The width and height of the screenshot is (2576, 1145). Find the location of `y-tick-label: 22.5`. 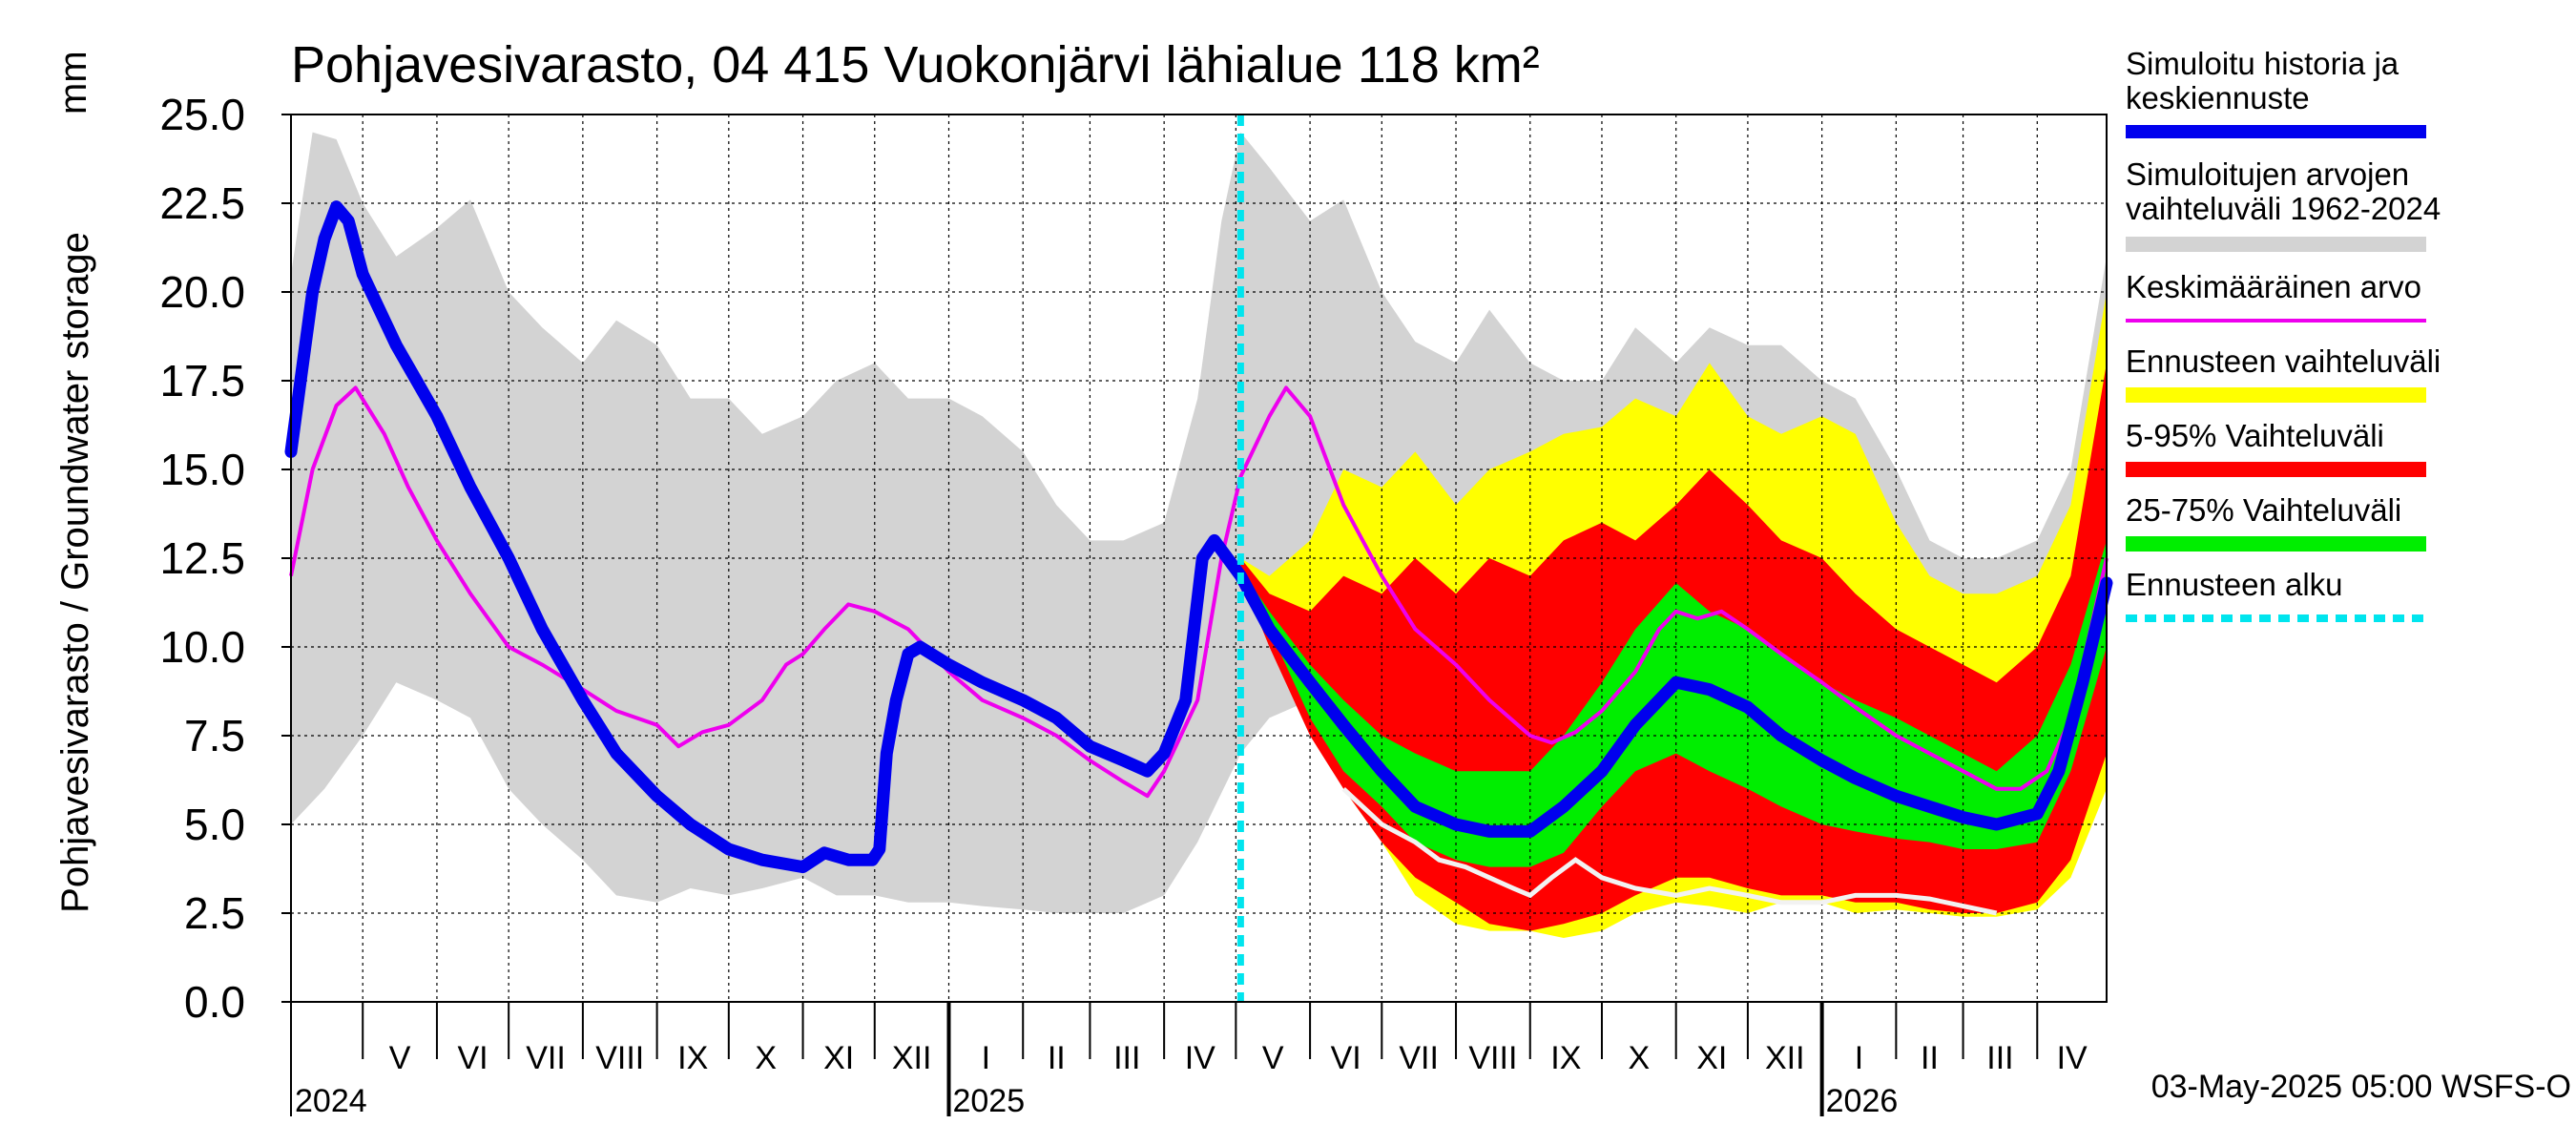

y-tick-label: 22.5 is located at coordinates (202, 203).